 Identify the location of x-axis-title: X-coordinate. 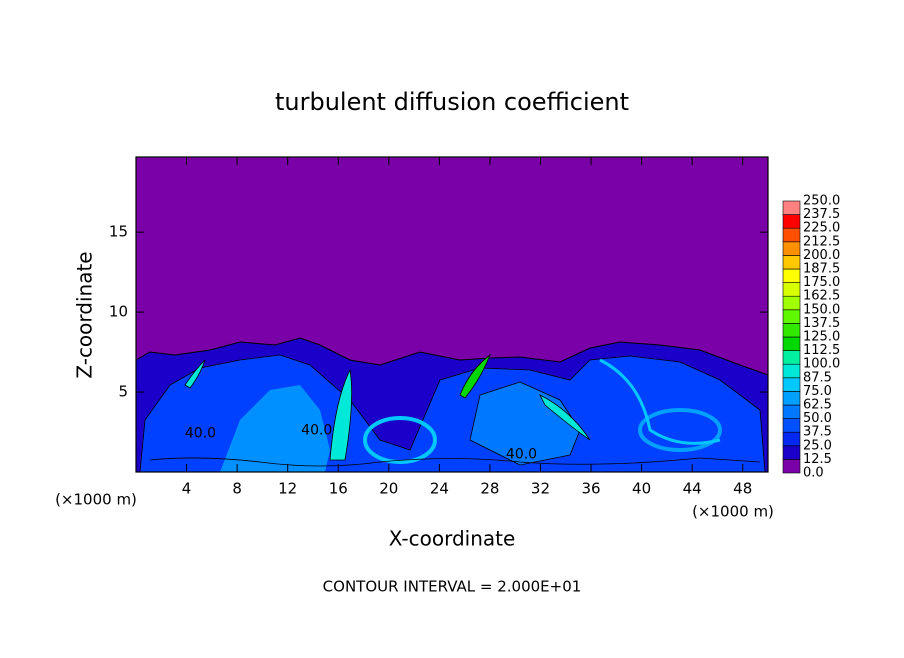
(452, 539).